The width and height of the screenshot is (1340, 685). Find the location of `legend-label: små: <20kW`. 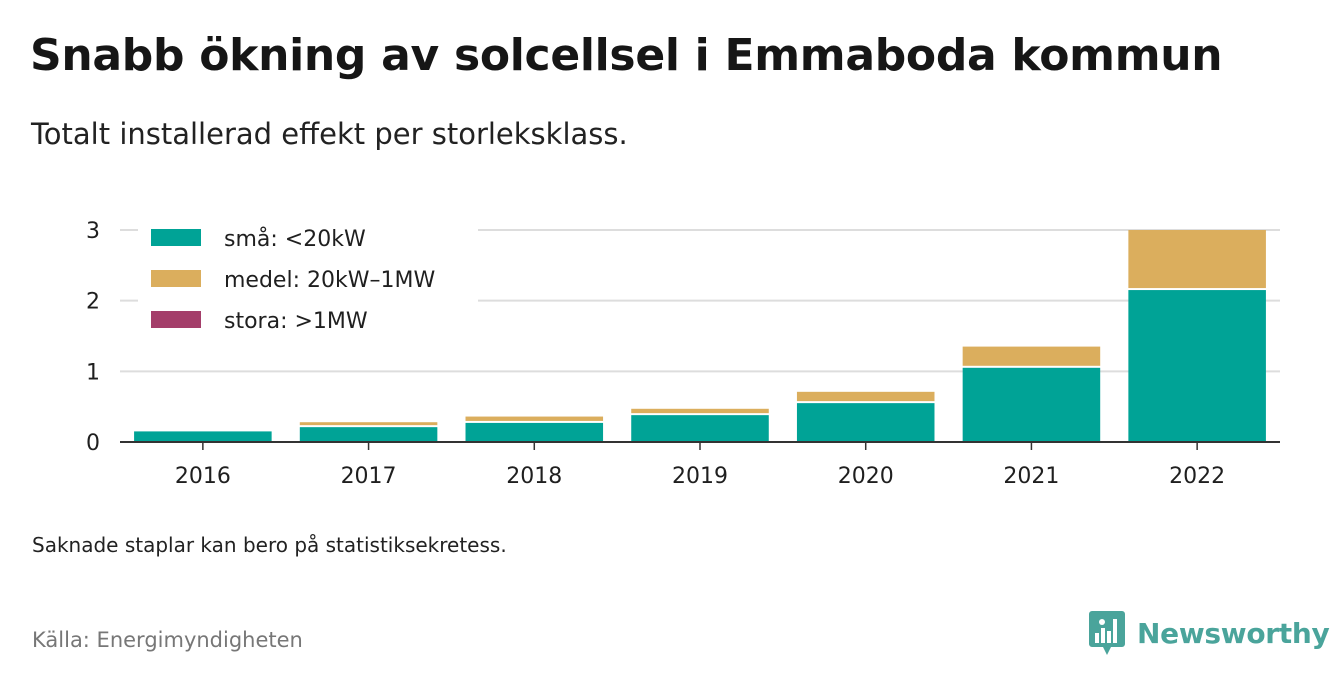

legend-label: små: <20kW is located at coordinates (295, 239).